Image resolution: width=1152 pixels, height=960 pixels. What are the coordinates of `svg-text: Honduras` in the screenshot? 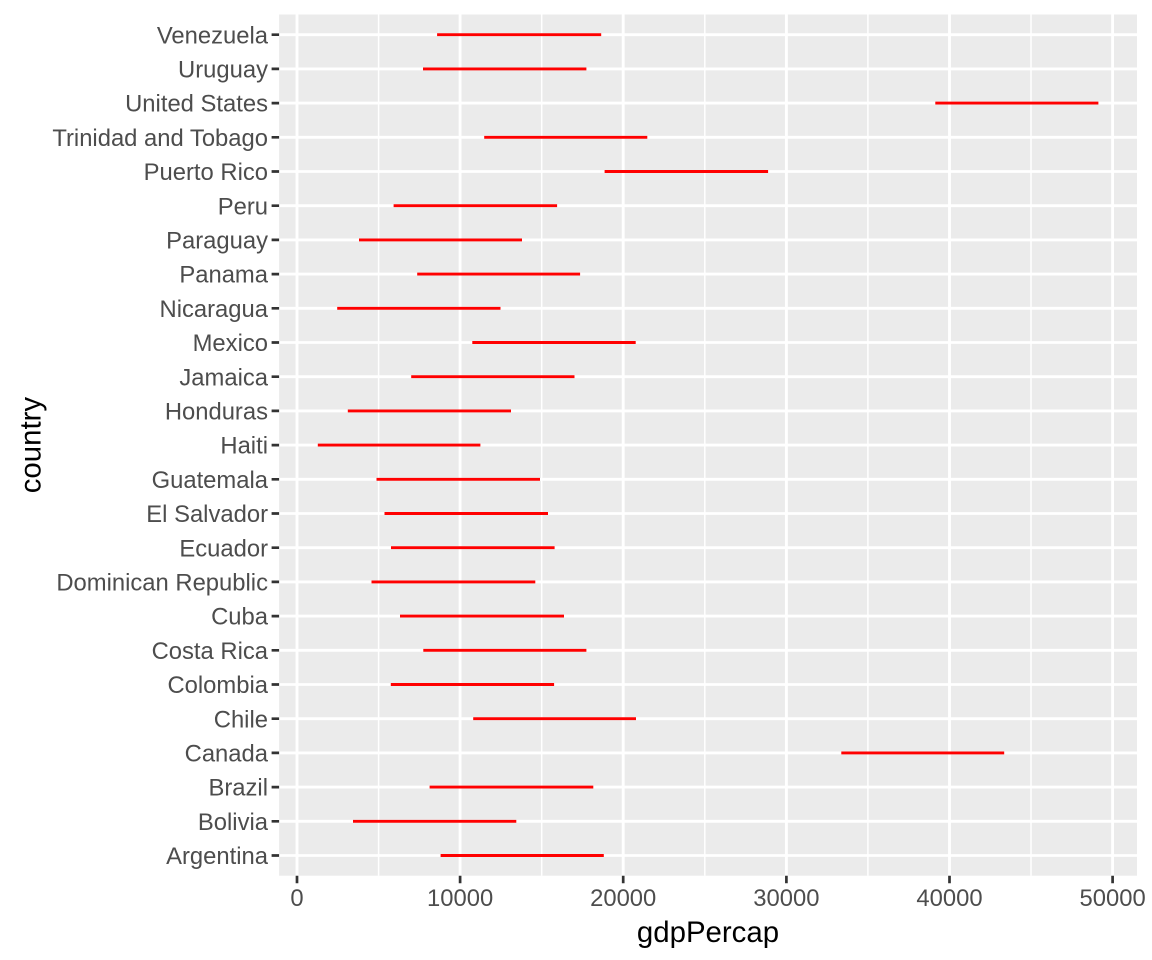 It's located at (216, 412).